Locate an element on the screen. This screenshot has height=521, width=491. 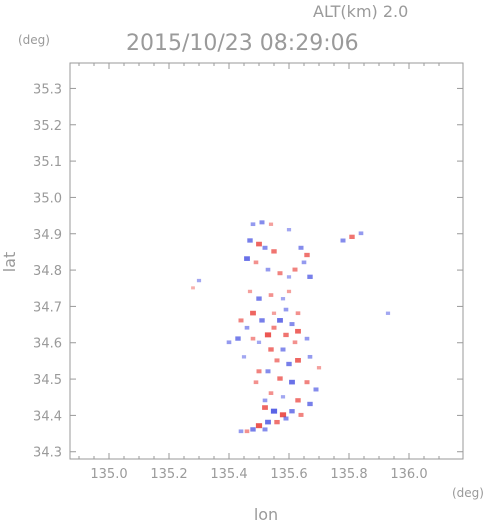
y-axis-label: lat is located at coordinates (9, 262).